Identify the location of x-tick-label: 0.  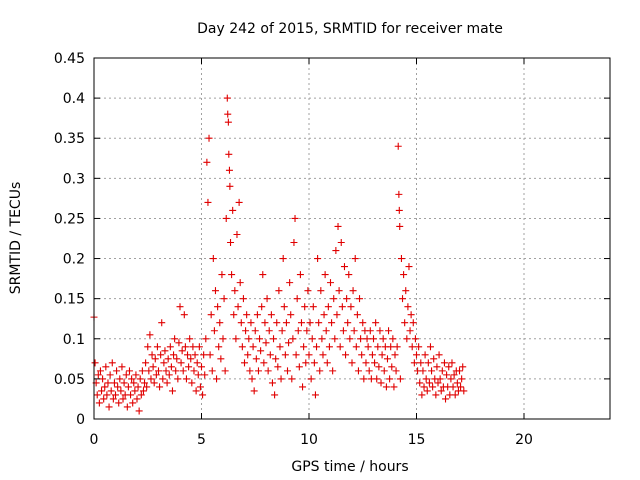
(94, 440).